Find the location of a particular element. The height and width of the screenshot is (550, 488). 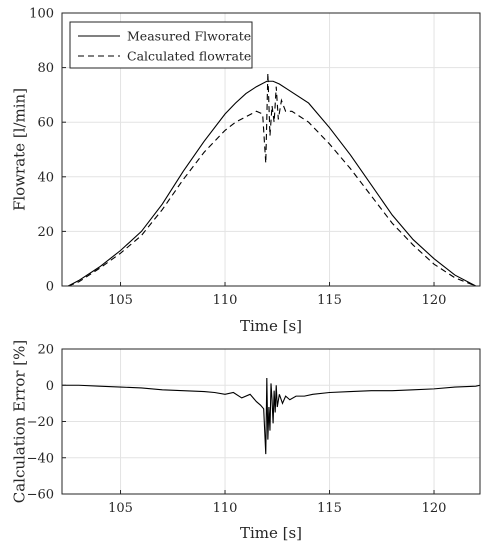

flowrate-x-tick-label: 105 is located at coordinates (120, 300).